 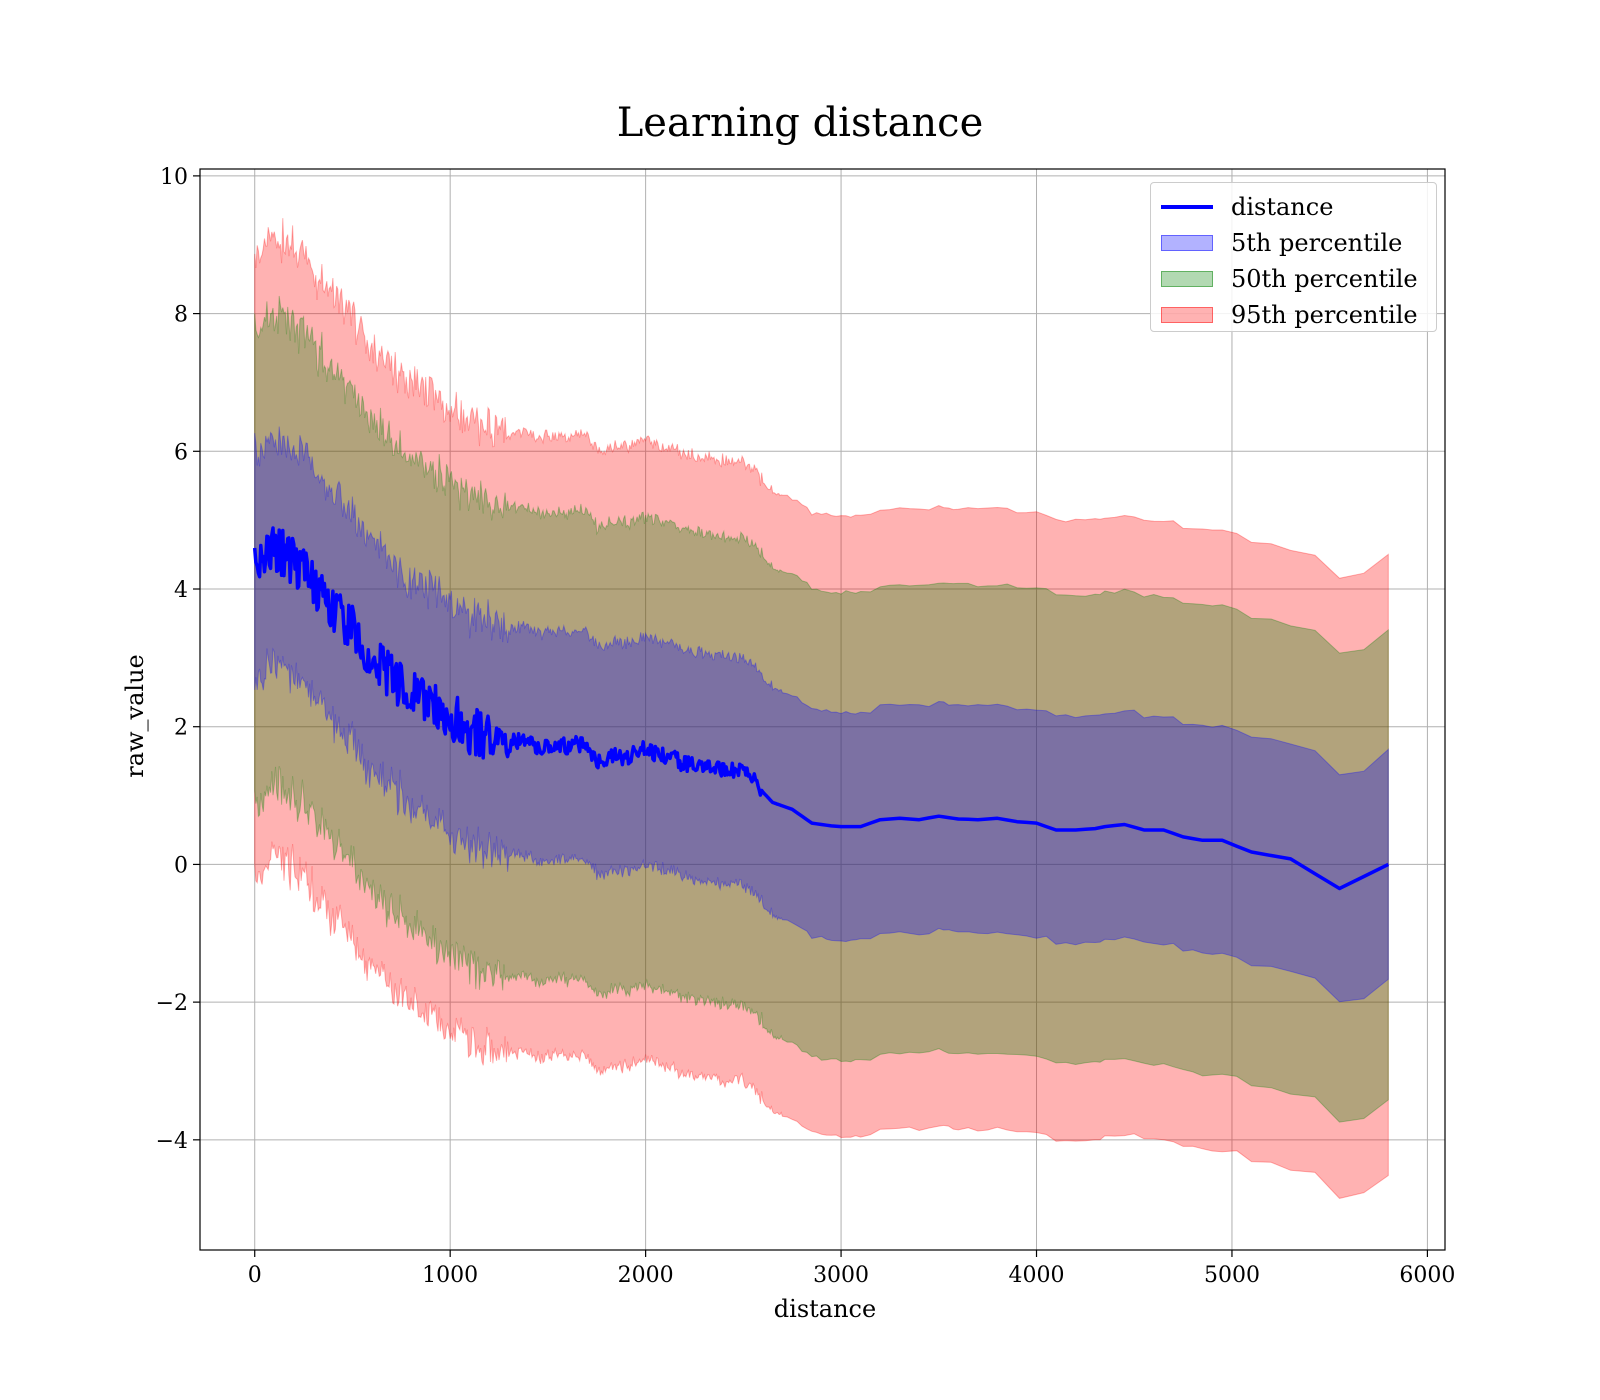 I want to click on legend-item-band-1: 50th percentile, so click(x=1293, y=279).